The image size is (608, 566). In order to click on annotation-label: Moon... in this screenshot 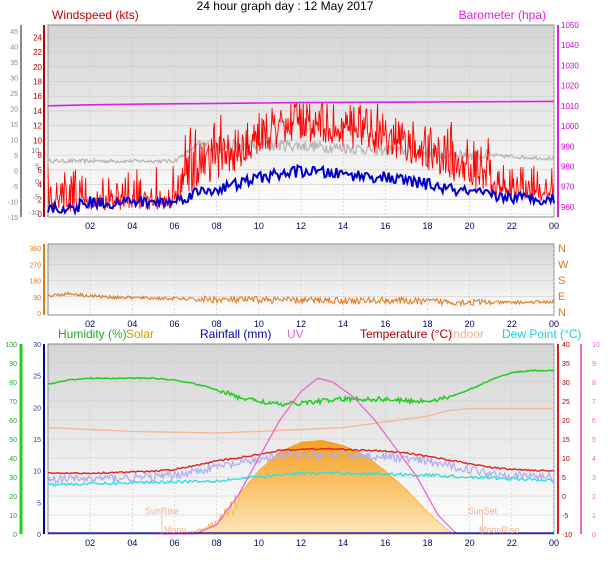, I will do `click(179, 530)`.